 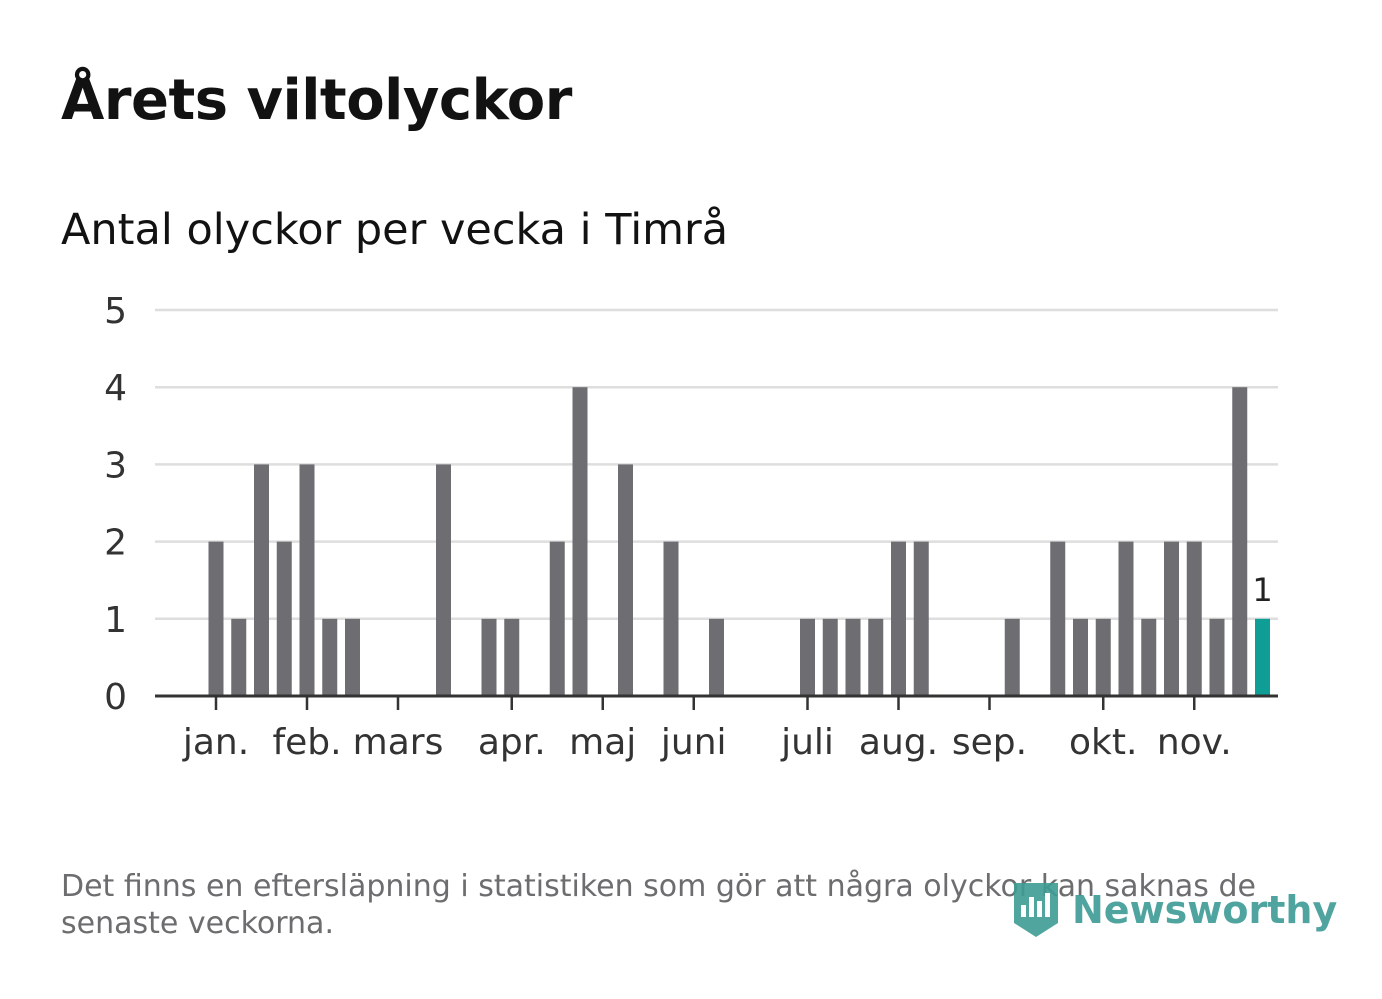 I want to click on data-labels: 1, so click(x=1262, y=590).